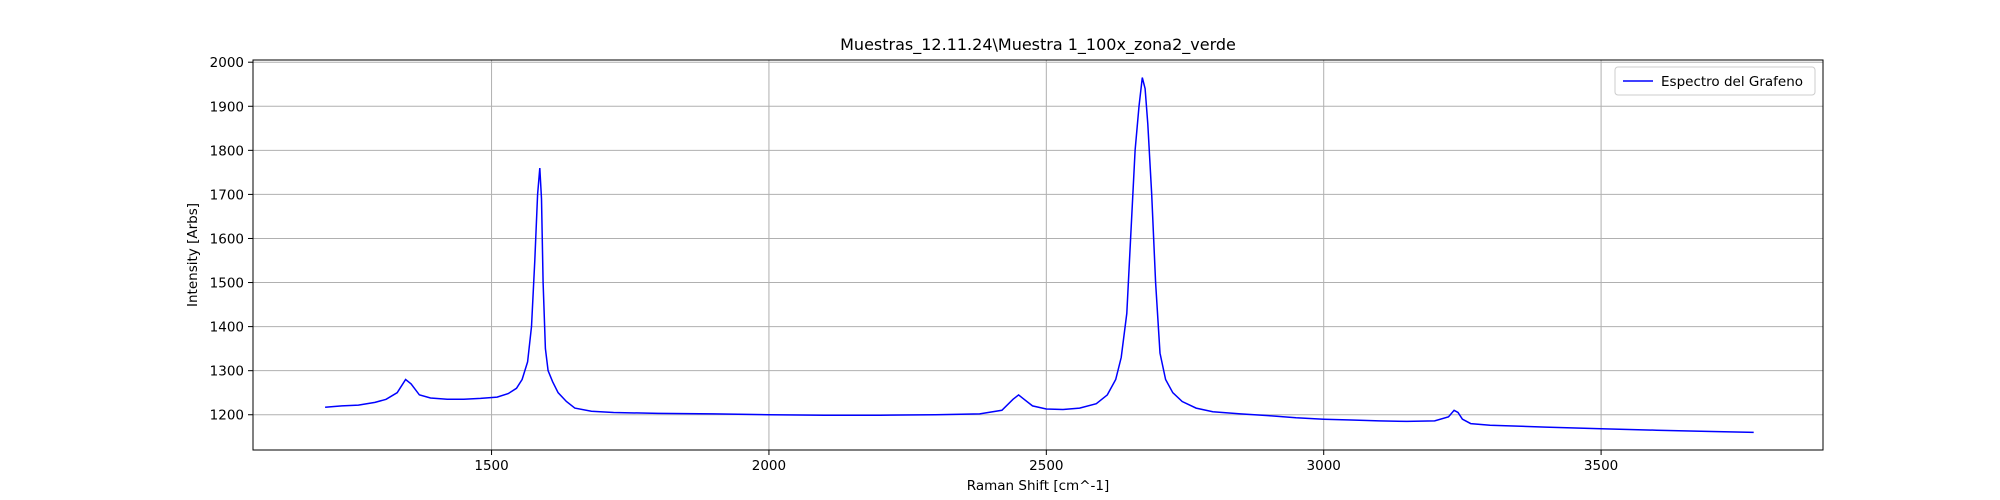 This screenshot has height=500, width=2000. What do you see at coordinates (1601, 466) in the screenshot?
I see `x-tick-label: 3500` at bounding box center [1601, 466].